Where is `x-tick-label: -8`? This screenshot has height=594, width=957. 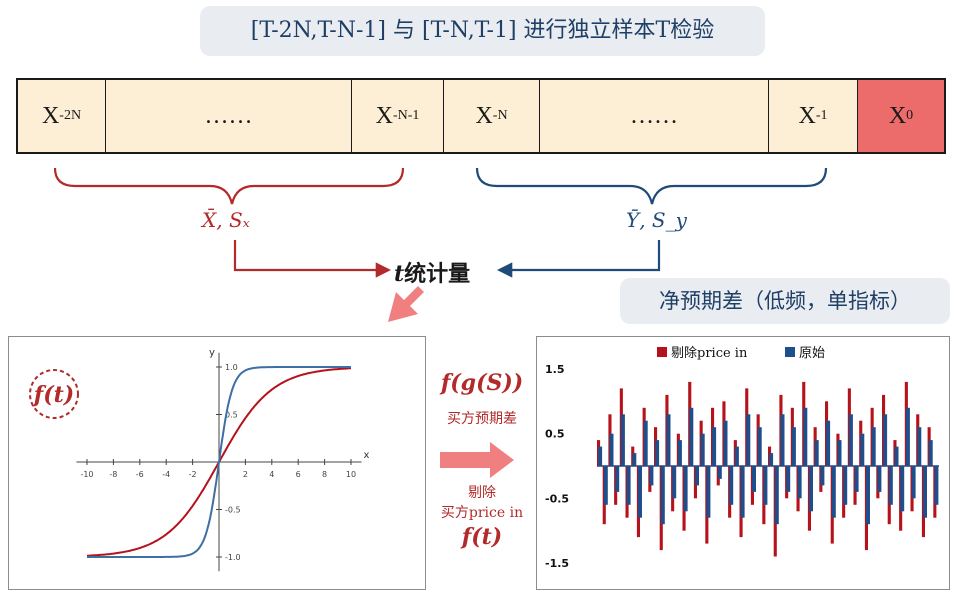 x-tick-label: -8 is located at coordinates (113, 474).